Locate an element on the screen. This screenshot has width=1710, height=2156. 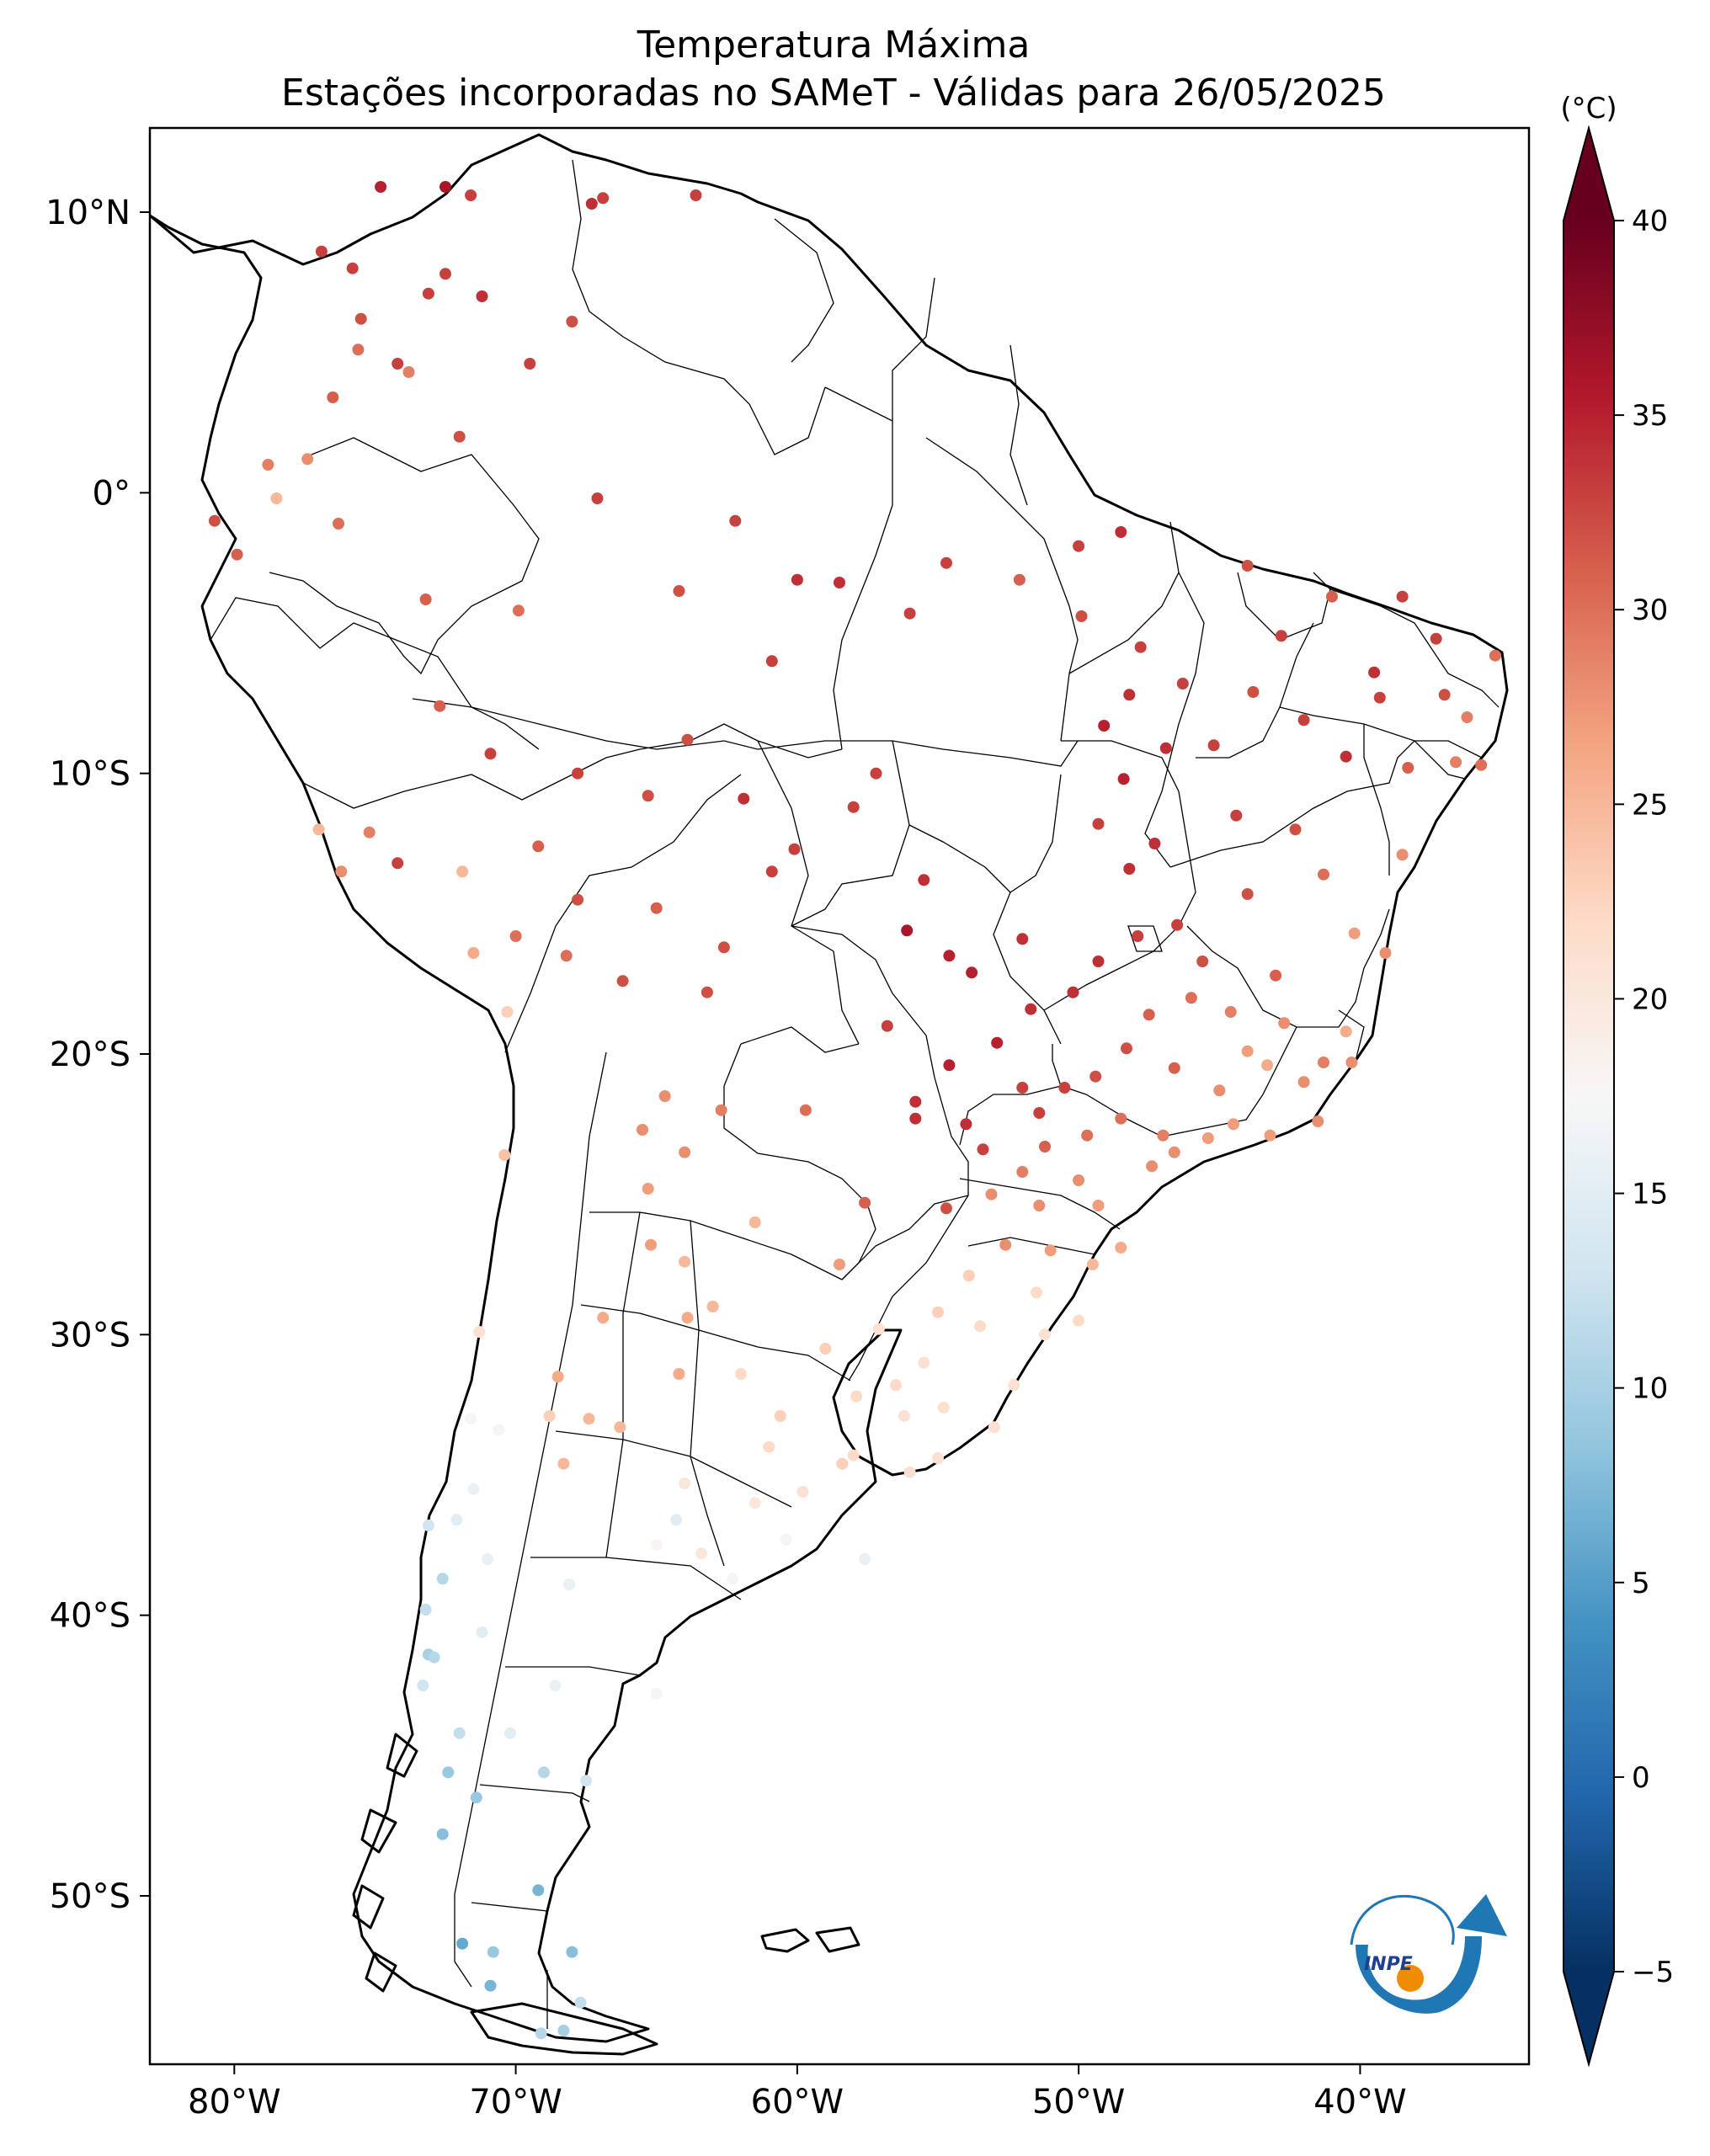
colorbar: 40 35 30 25 20 15 10 5 0 −5 (°C) is located at coordinates (1617, 1080).